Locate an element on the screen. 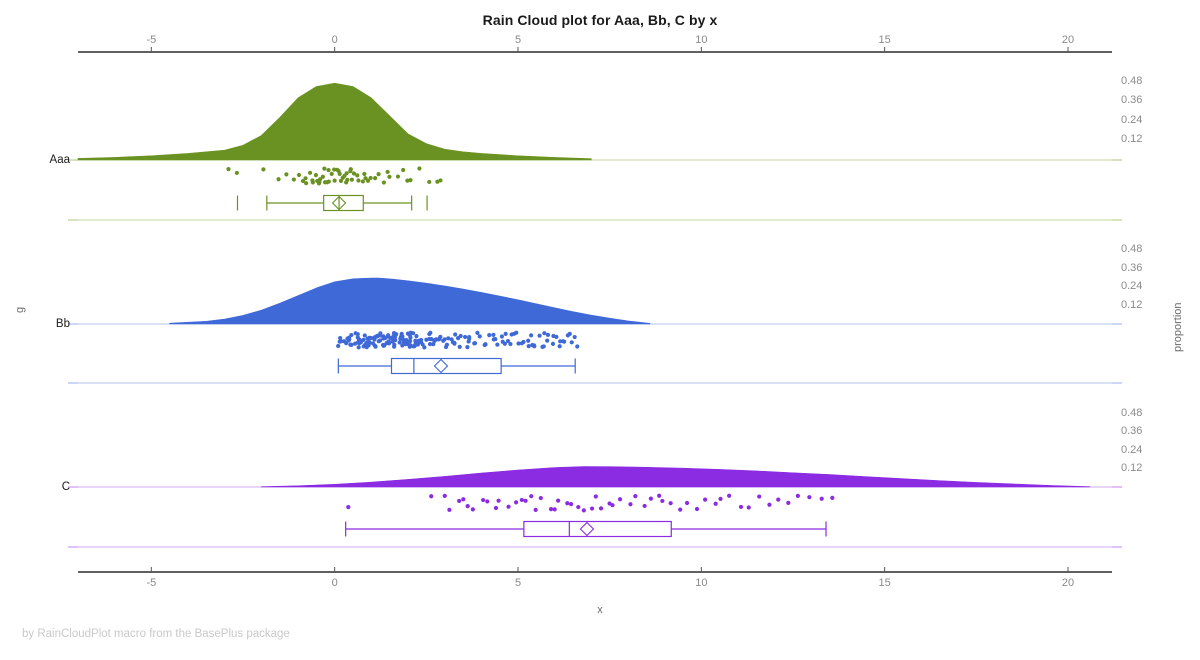 Image resolution: width=1200 pixels, height=660 pixels. dot-strip-bb is located at coordinates (458, 340).